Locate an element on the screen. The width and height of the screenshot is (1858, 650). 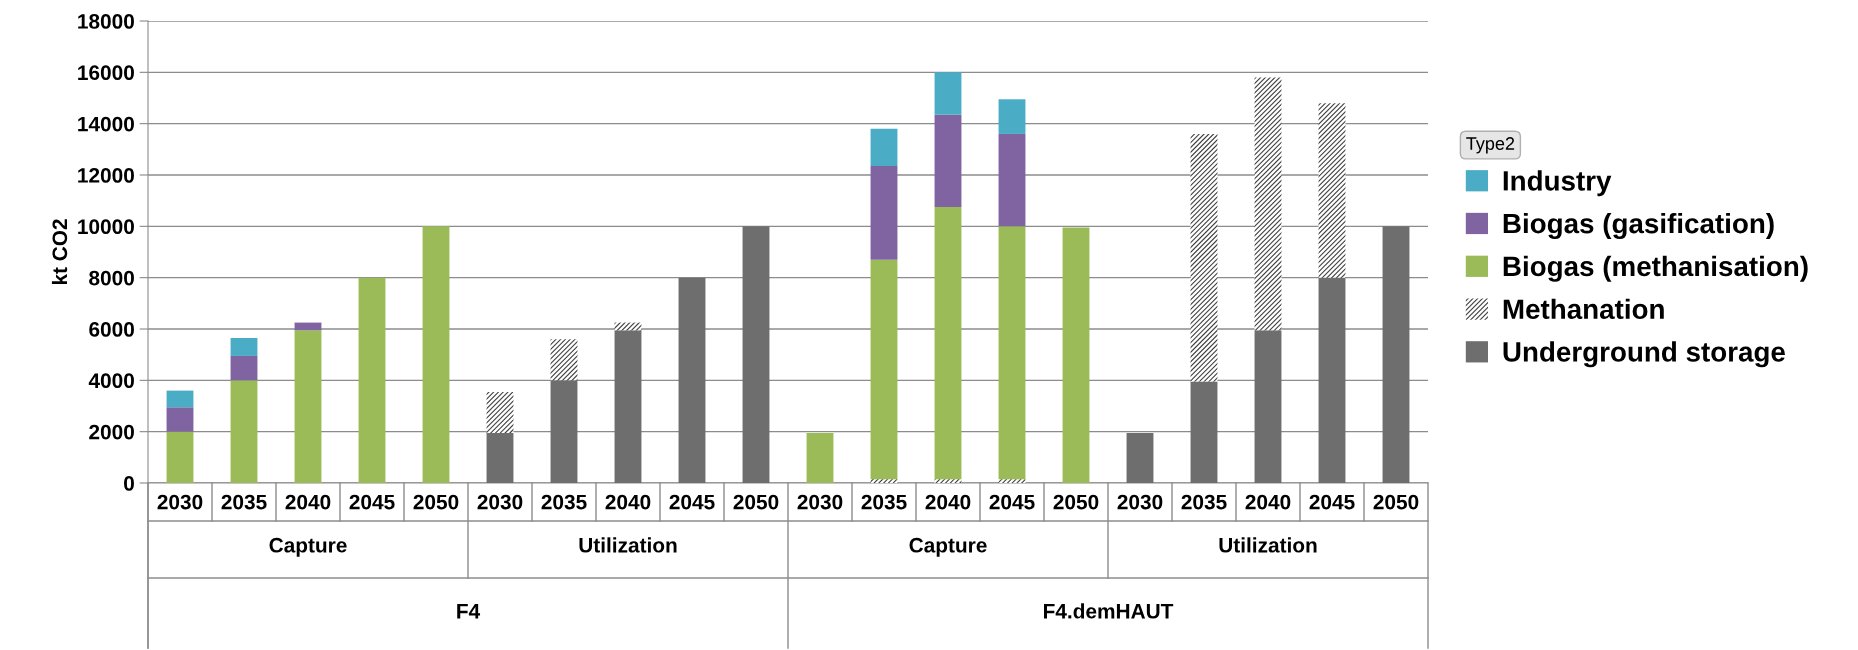
y-tick-label: 4000 is located at coordinates (111, 381).